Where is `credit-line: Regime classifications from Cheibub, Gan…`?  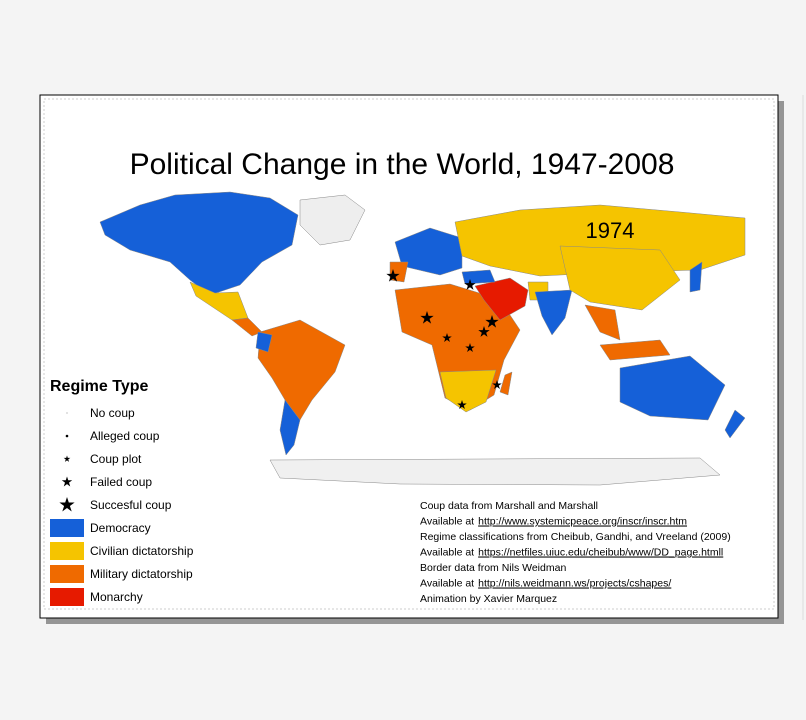 credit-line: Regime classifications from Cheibub, Gan… is located at coordinates (575, 537).